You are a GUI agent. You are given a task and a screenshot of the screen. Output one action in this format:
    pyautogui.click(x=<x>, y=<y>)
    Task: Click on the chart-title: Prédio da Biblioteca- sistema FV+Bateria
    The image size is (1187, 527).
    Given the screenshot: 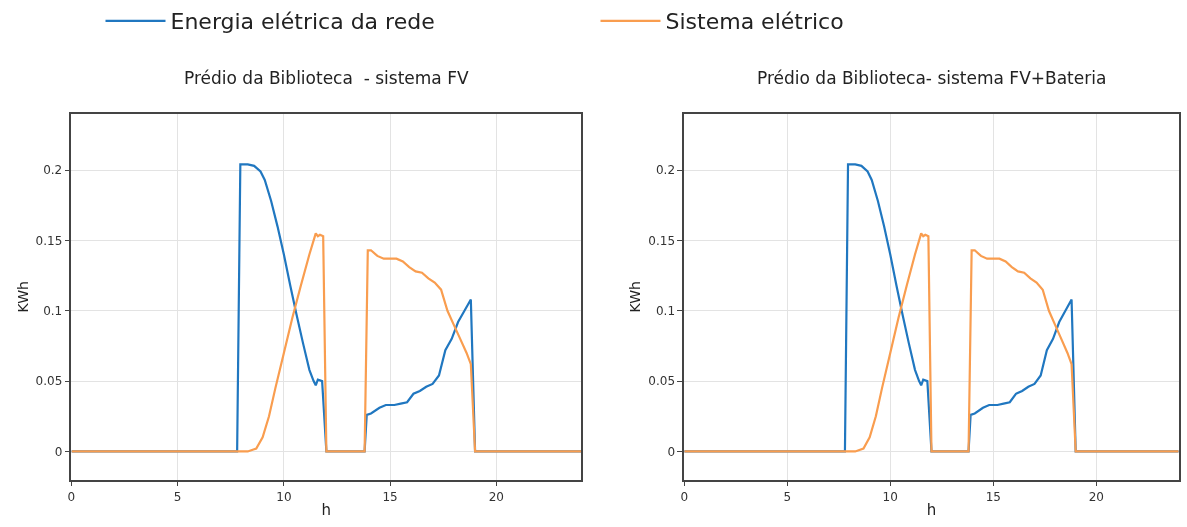 What is the action you would take?
    pyautogui.click(x=932, y=78)
    